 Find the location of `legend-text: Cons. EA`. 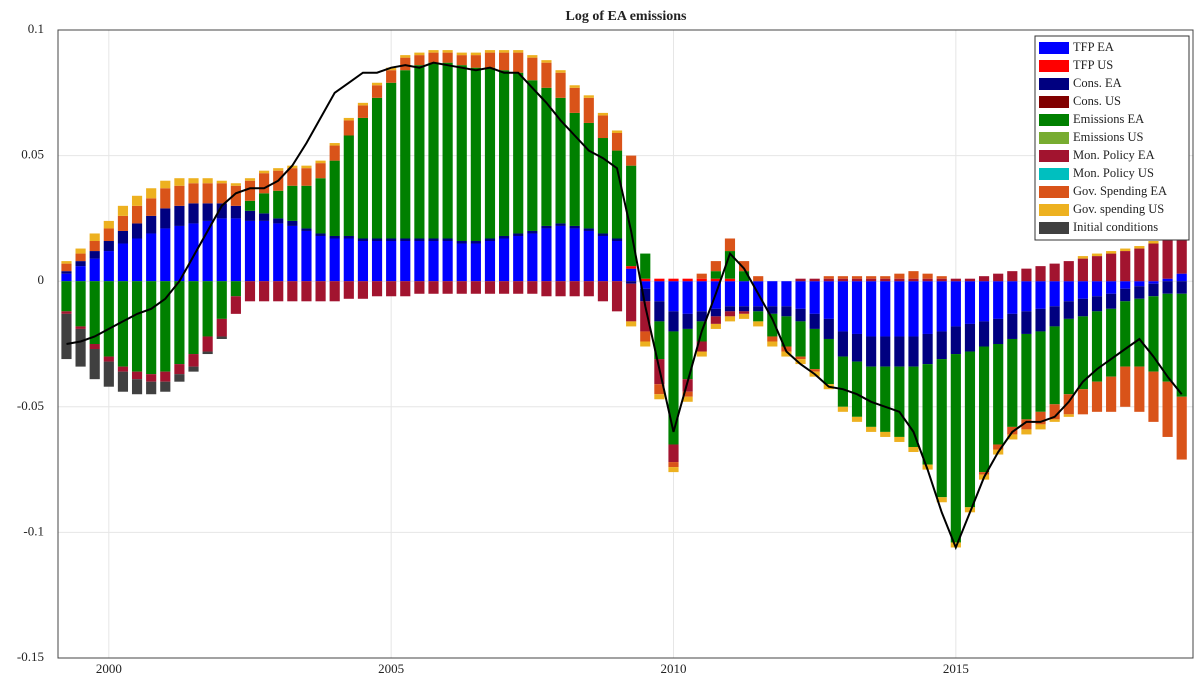

legend-text: Cons. EA is located at coordinates (1097, 83).